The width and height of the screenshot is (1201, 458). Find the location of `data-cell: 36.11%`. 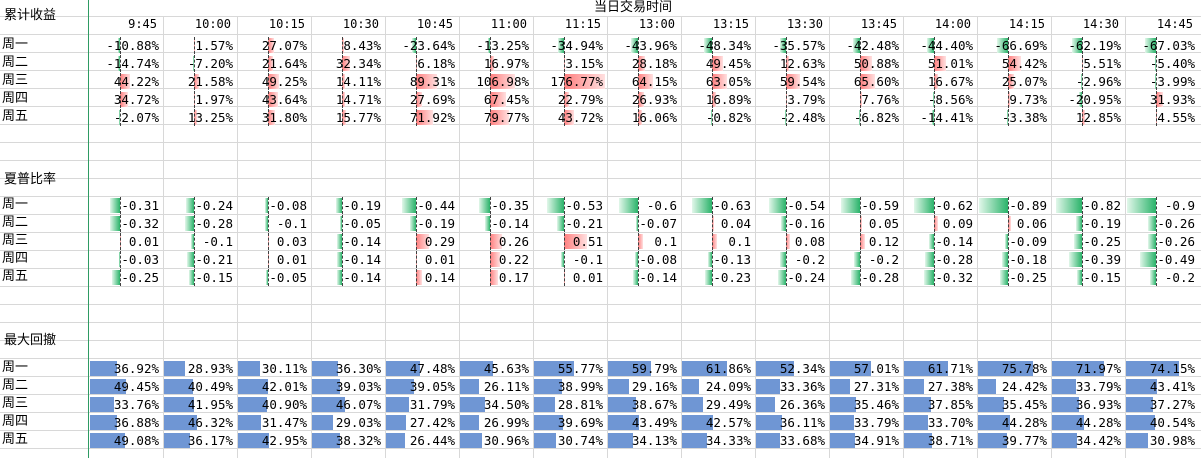

data-cell: 36.11% is located at coordinates (792, 422).